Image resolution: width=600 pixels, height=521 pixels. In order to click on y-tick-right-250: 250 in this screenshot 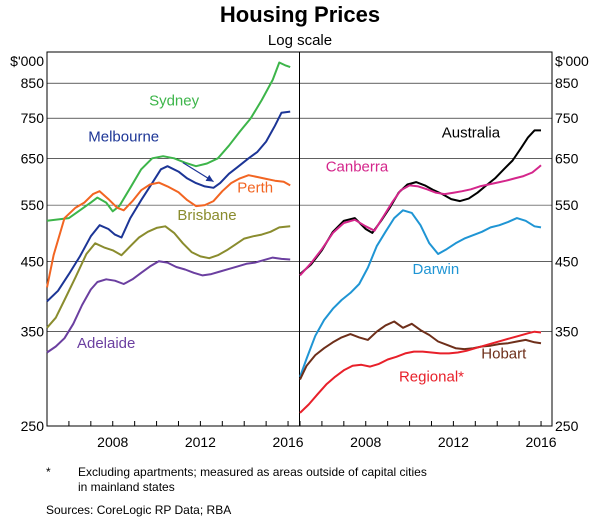, I will do `click(567, 426)`.